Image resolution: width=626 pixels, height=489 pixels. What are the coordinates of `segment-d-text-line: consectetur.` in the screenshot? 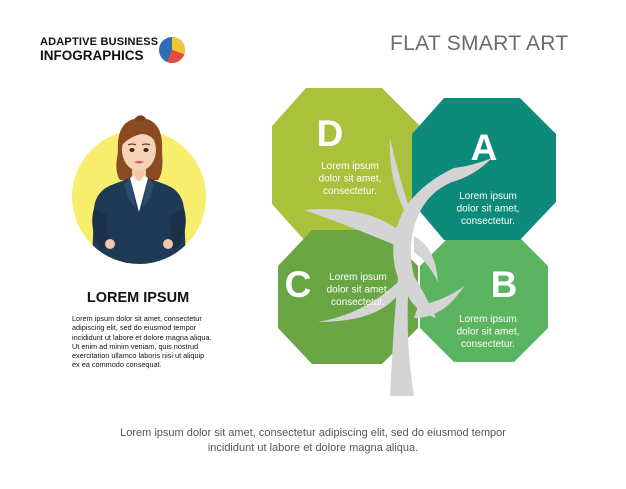 It's located at (350, 191).